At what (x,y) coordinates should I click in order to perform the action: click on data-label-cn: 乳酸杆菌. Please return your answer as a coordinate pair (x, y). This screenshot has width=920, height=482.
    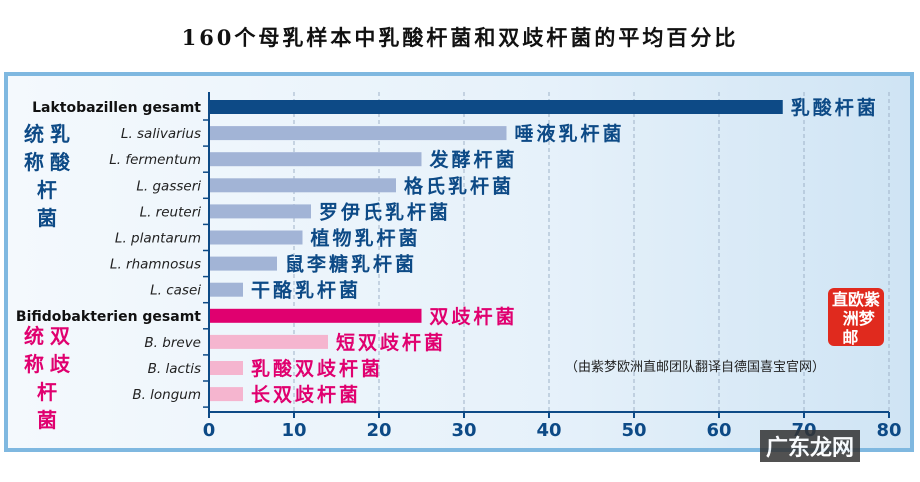
    Looking at the image, I should click on (835, 107).